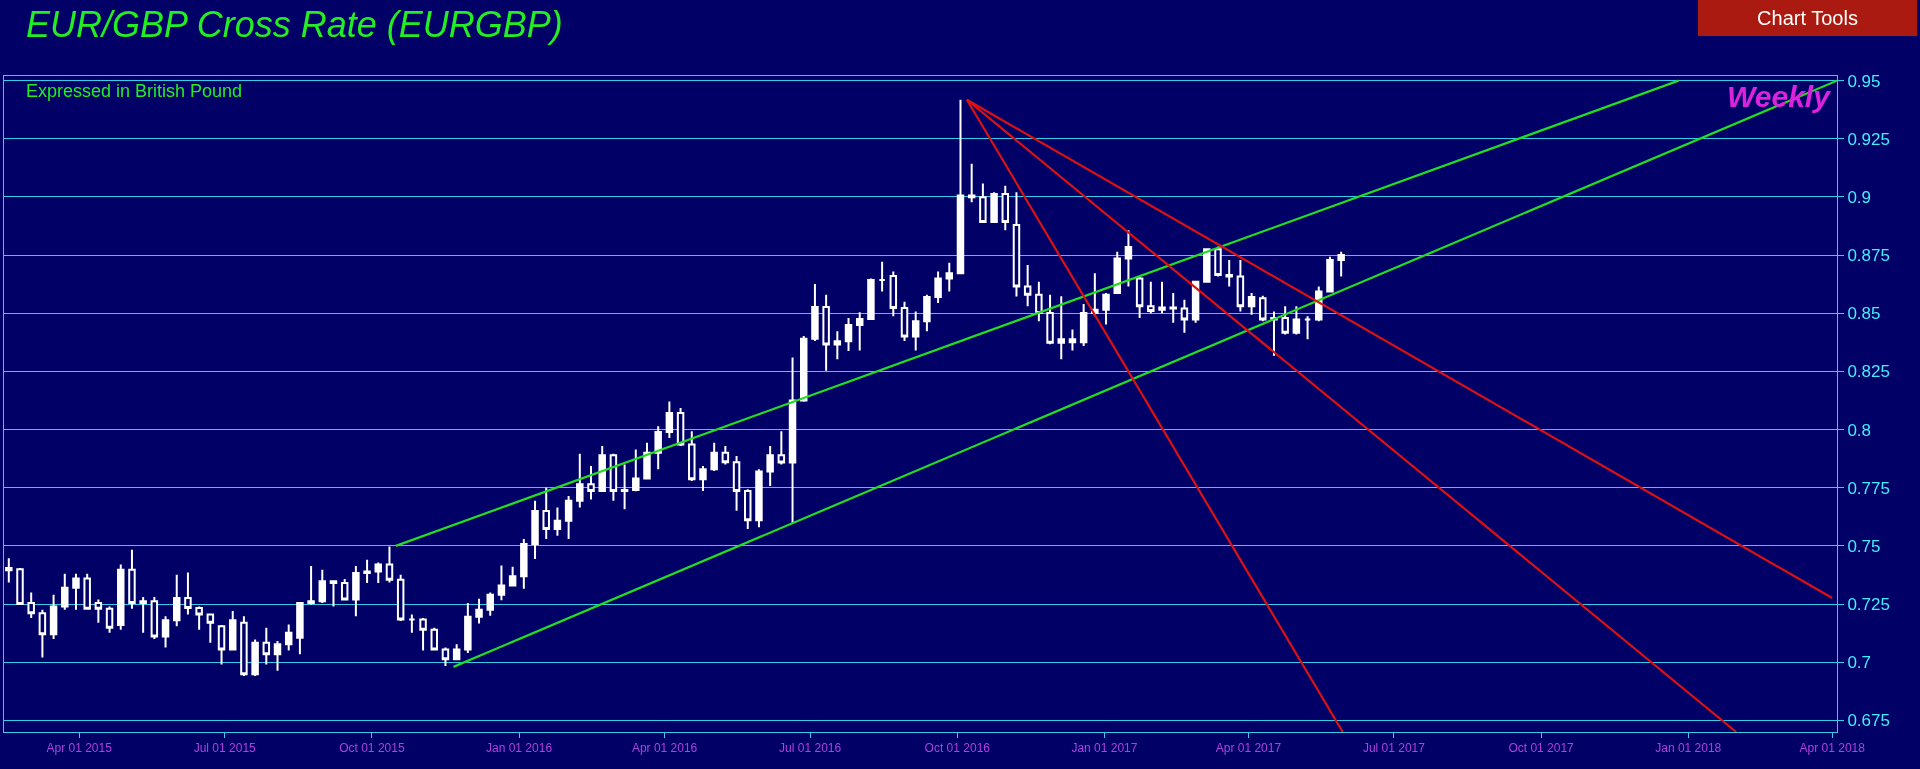 This screenshot has width=1920, height=769. I want to click on x-tick-label: Apr 01 2017, so click(1248, 748).